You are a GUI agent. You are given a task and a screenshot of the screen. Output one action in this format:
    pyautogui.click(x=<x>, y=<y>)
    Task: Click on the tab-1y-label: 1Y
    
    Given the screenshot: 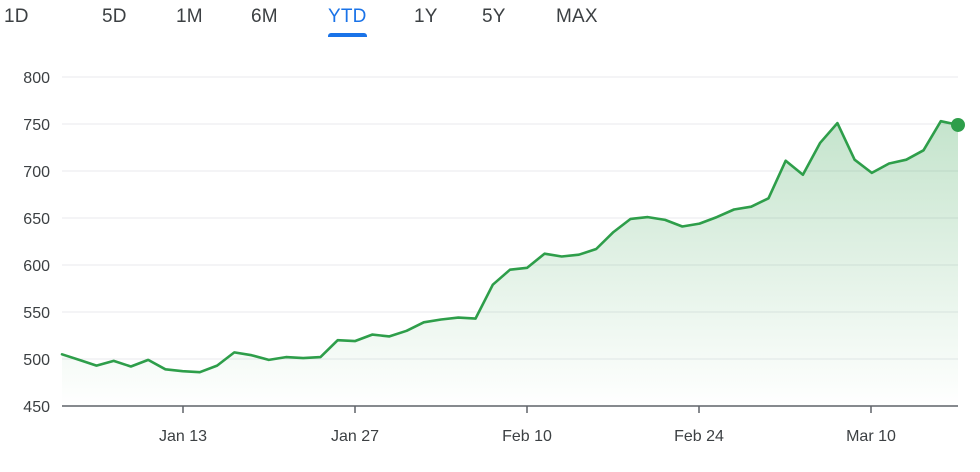 What is the action you would take?
    pyautogui.click(x=426, y=16)
    